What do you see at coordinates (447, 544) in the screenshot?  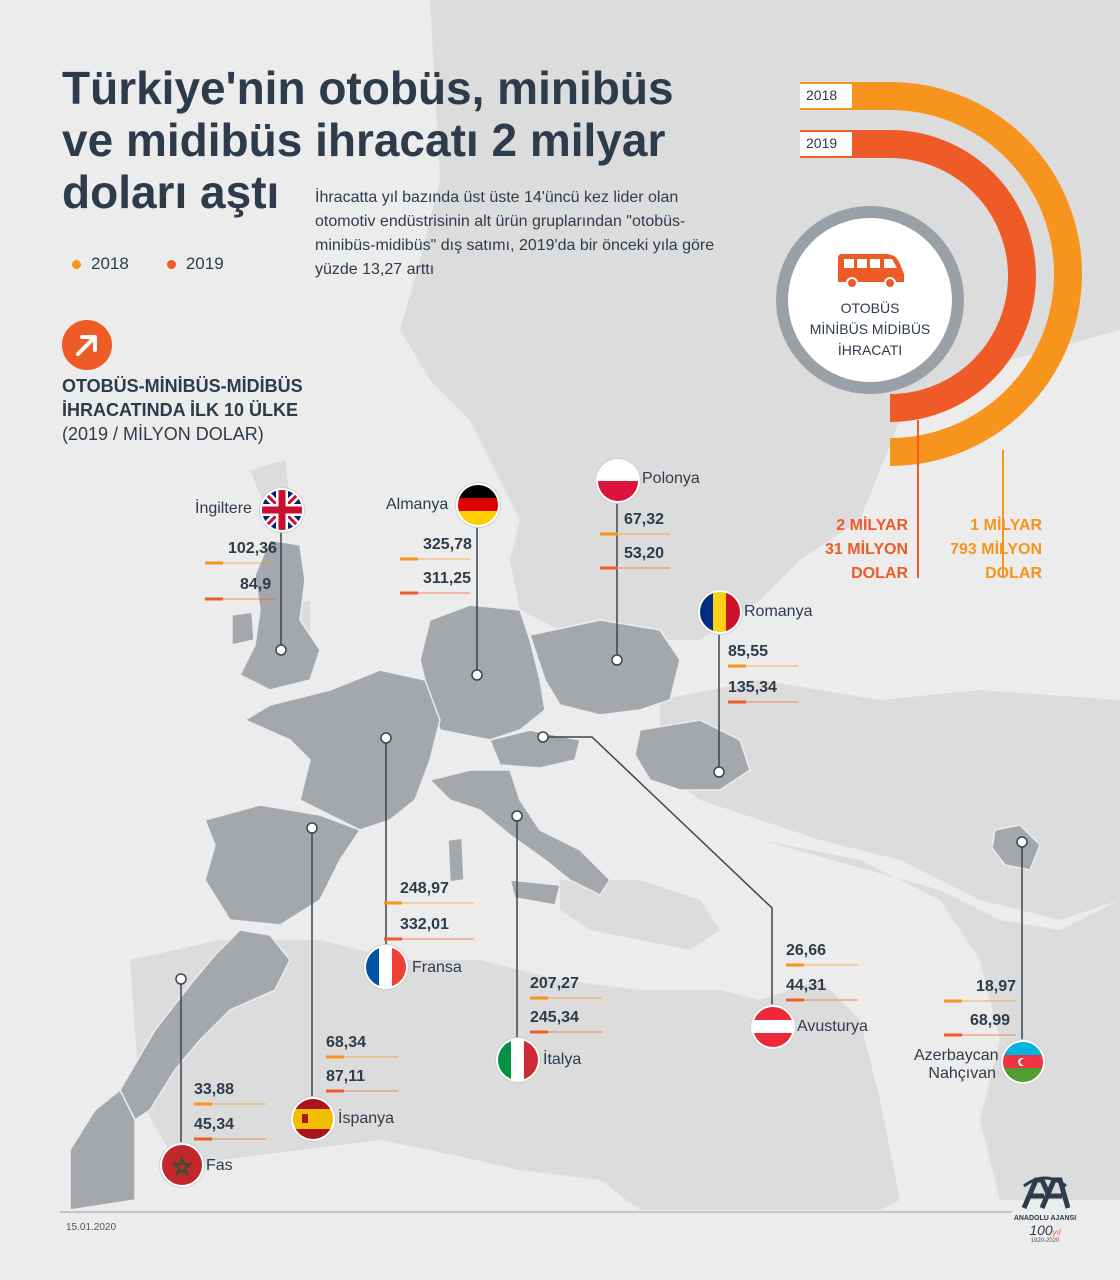 I see `value-2018-almanya: 325,78` at bounding box center [447, 544].